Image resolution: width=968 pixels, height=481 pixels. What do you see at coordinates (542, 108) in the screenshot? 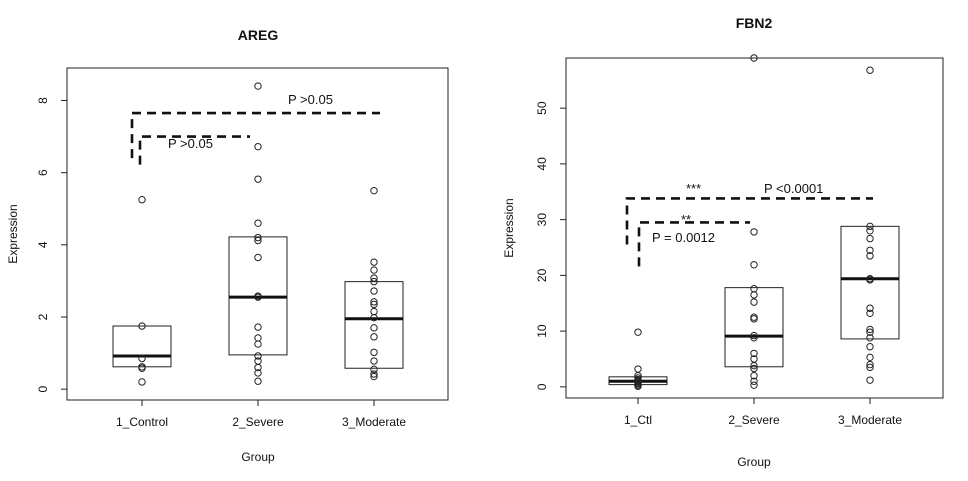
I see `y-tick-label: 50` at bounding box center [542, 108].